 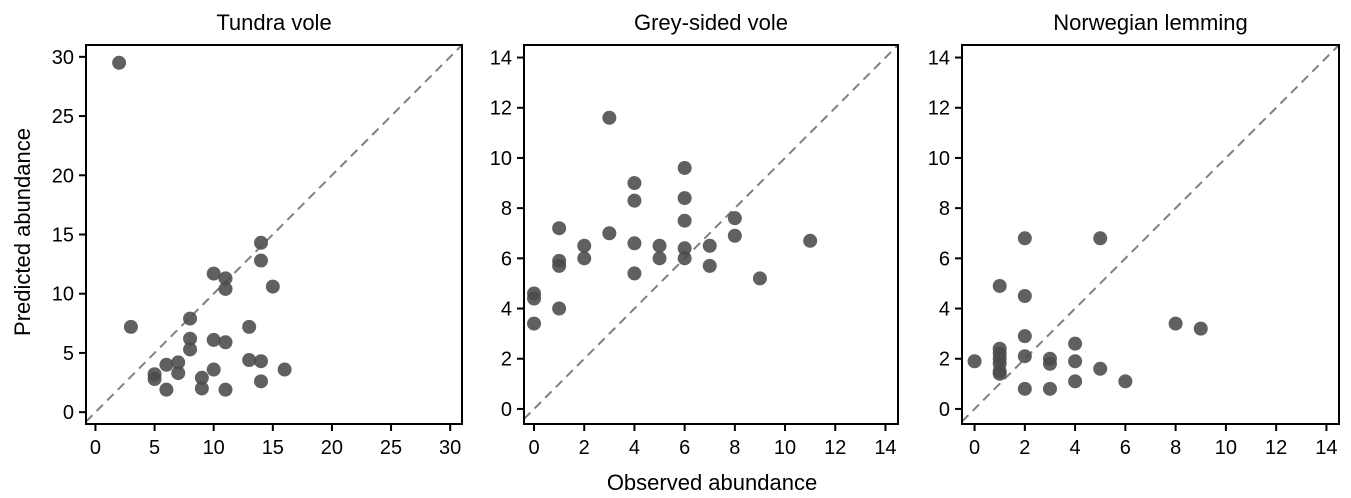 What do you see at coordinates (63, 117) in the screenshot?
I see `y-tick-label: 25` at bounding box center [63, 117].